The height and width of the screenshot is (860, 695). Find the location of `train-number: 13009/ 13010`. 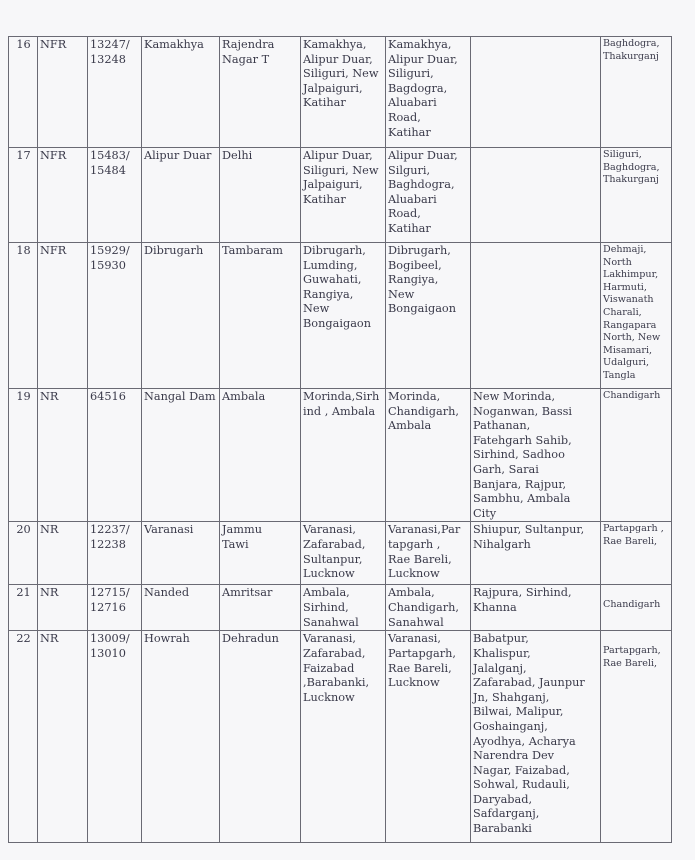

train-number: 13009/ 13010 is located at coordinates (114, 737).